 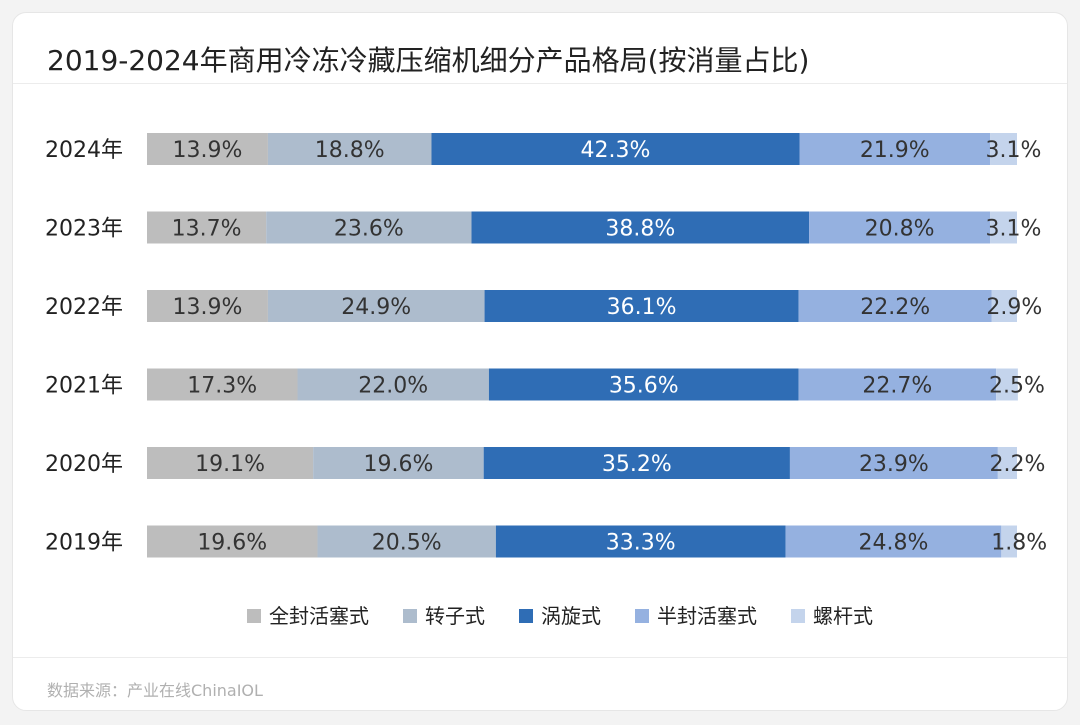 I want to click on legend-label: 半封活塞式, so click(x=707, y=616).